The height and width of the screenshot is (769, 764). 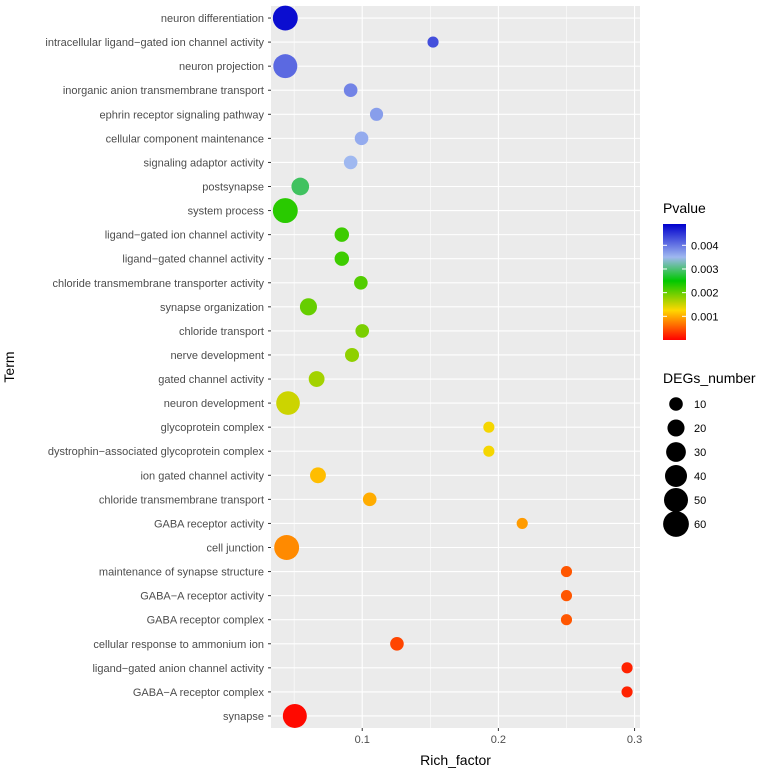 I want to click on pvalue-legend-title: Pvalue, so click(x=684, y=208).